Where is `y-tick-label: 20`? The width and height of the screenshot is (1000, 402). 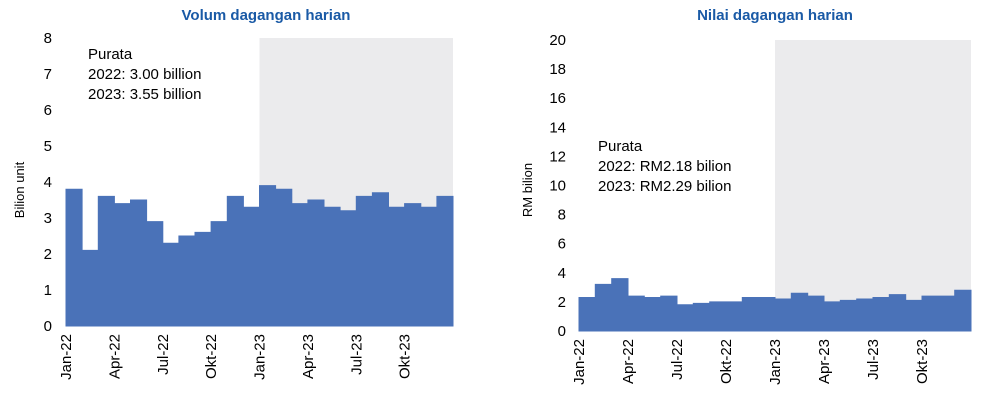 y-tick-label: 20 is located at coordinates (557, 40).